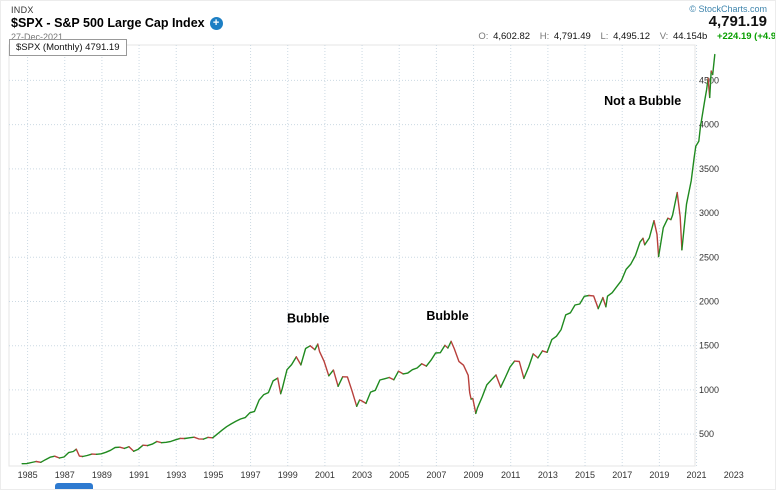  What do you see at coordinates (512, 36) in the screenshot?
I see `open-value: 4,602.82` at bounding box center [512, 36].